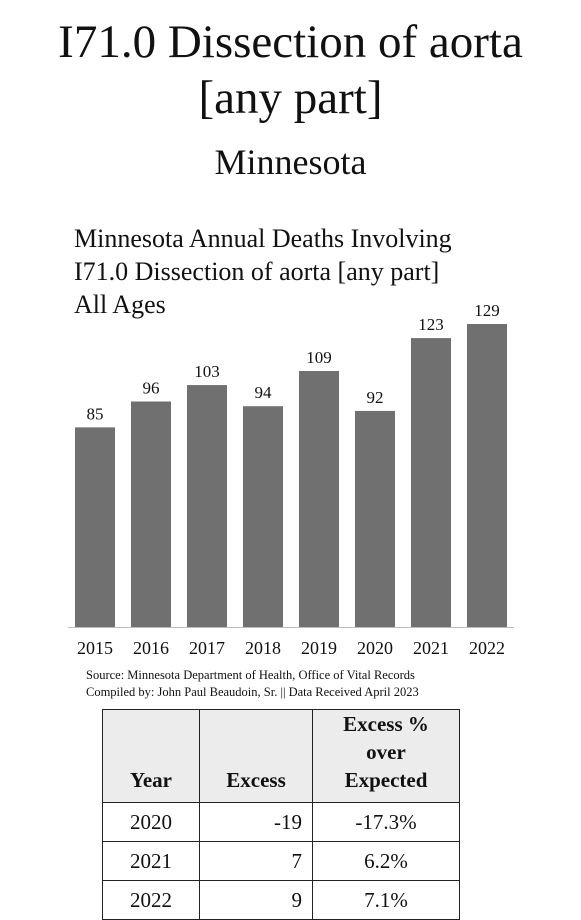 The width and height of the screenshot is (581, 920). What do you see at coordinates (375, 397) in the screenshot?
I see `data-label-2020: 92` at bounding box center [375, 397].